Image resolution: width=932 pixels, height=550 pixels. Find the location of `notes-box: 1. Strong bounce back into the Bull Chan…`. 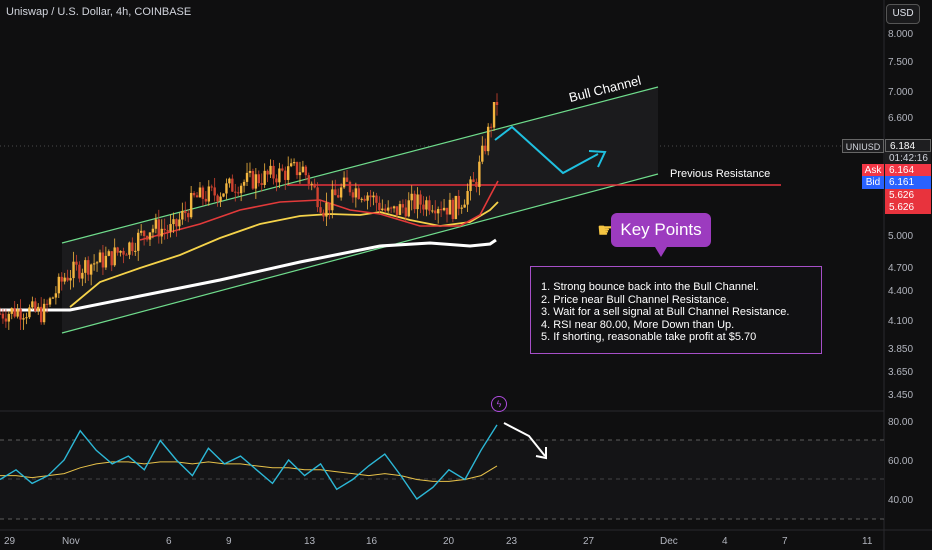

notes-box: 1. Strong bounce back into the Bull Chan… is located at coordinates (676, 310).